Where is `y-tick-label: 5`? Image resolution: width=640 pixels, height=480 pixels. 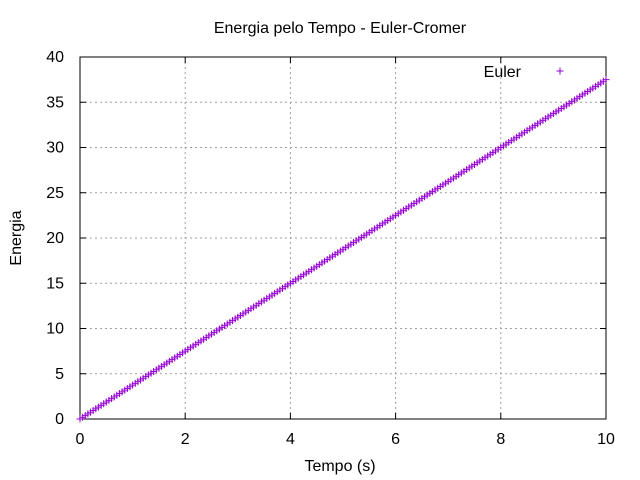 y-tick-label: 5 is located at coordinates (59, 374).